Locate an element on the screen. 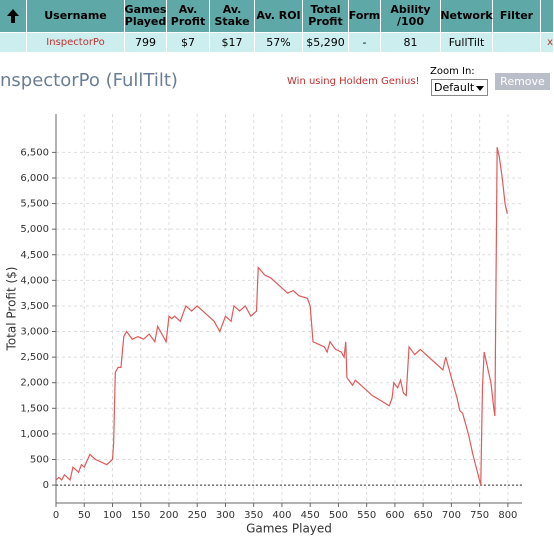 The height and width of the screenshot is (544, 554). table-cell: 81 is located at coordinates (411, 42).